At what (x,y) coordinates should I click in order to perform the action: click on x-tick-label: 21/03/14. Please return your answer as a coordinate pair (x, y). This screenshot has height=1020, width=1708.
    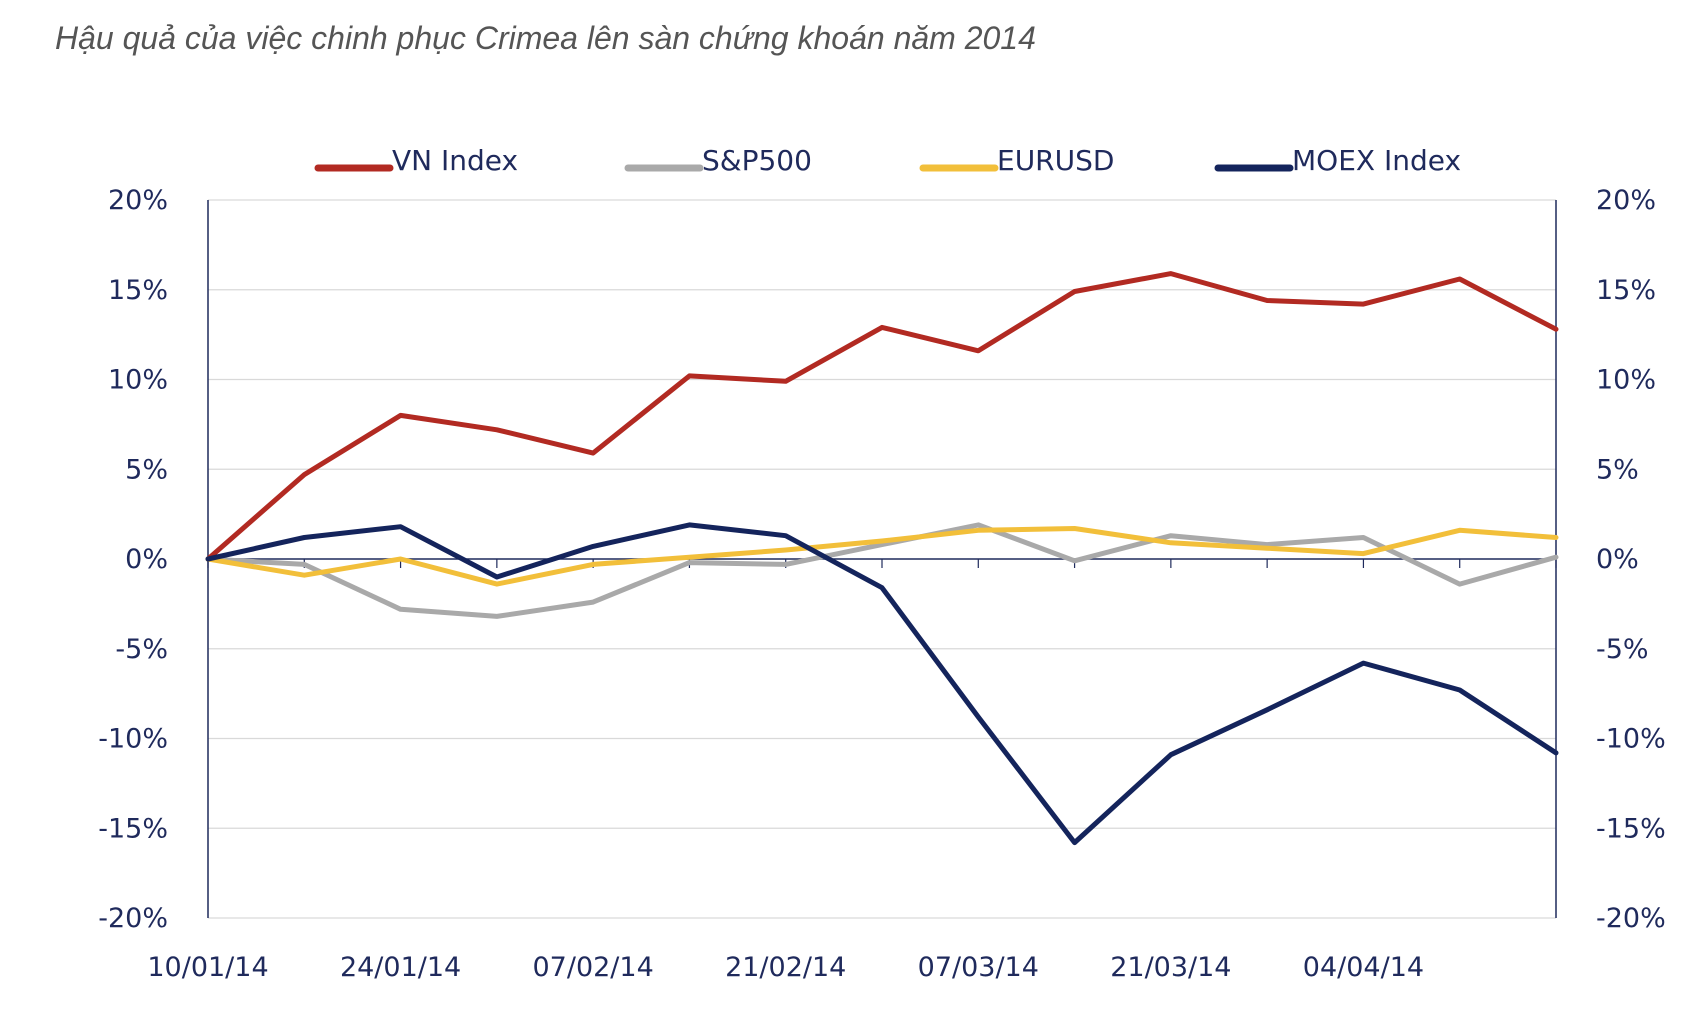
    Looking at the image, I should click on (1170, 967).